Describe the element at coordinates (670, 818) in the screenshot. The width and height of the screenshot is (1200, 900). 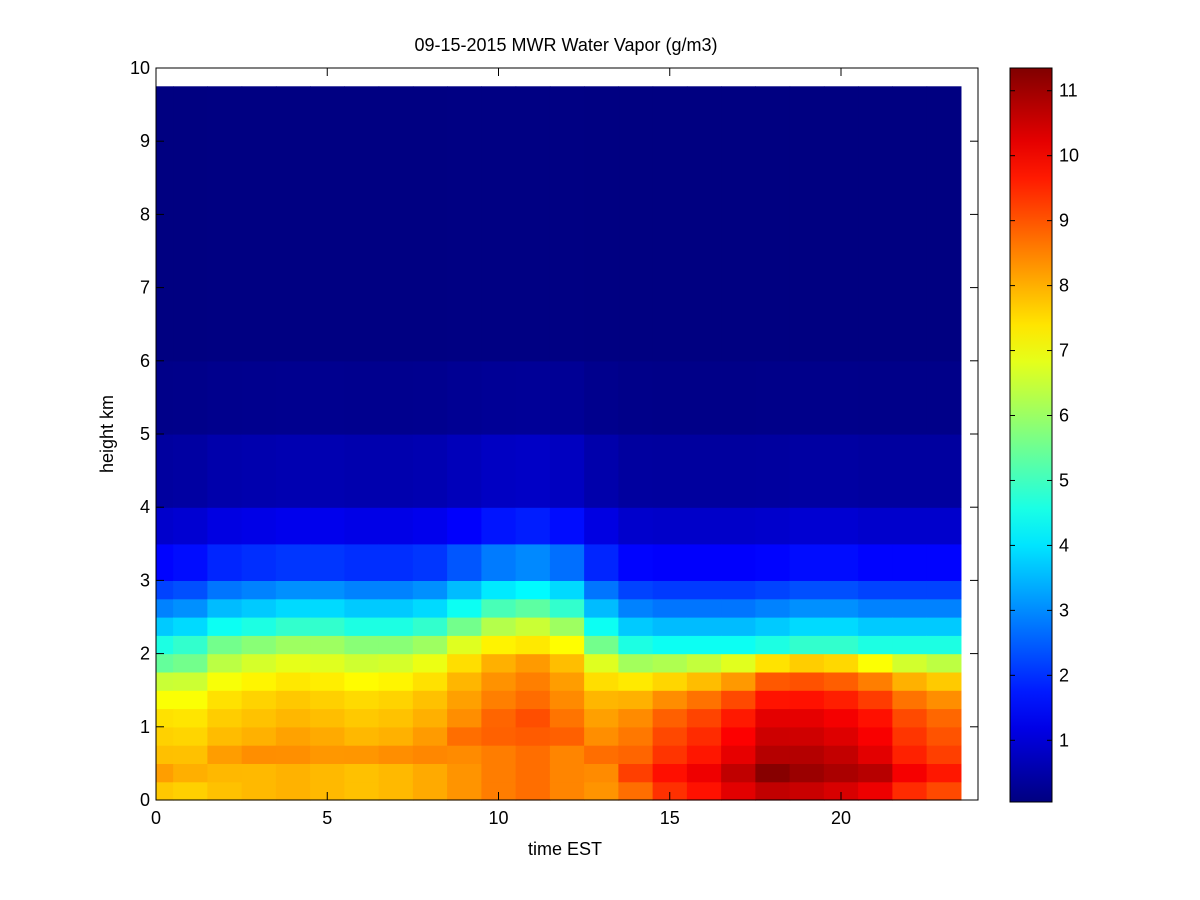
I see `x-tick-label: 15` at that location.